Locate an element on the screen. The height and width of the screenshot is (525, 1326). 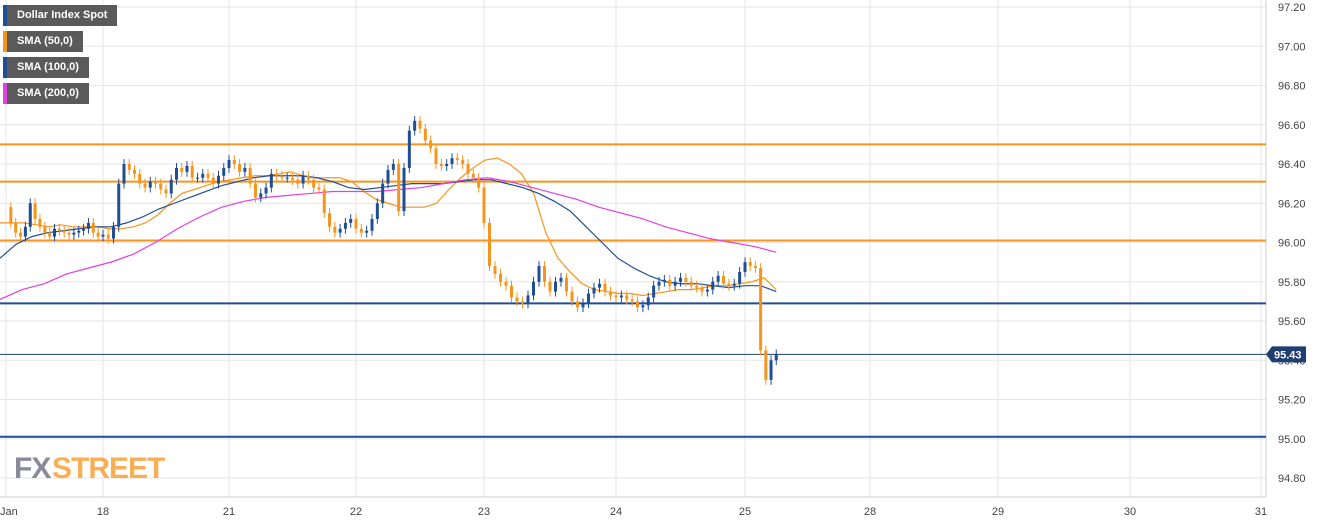
x-tick-label: 30 is located at coordinates (1130, 512).